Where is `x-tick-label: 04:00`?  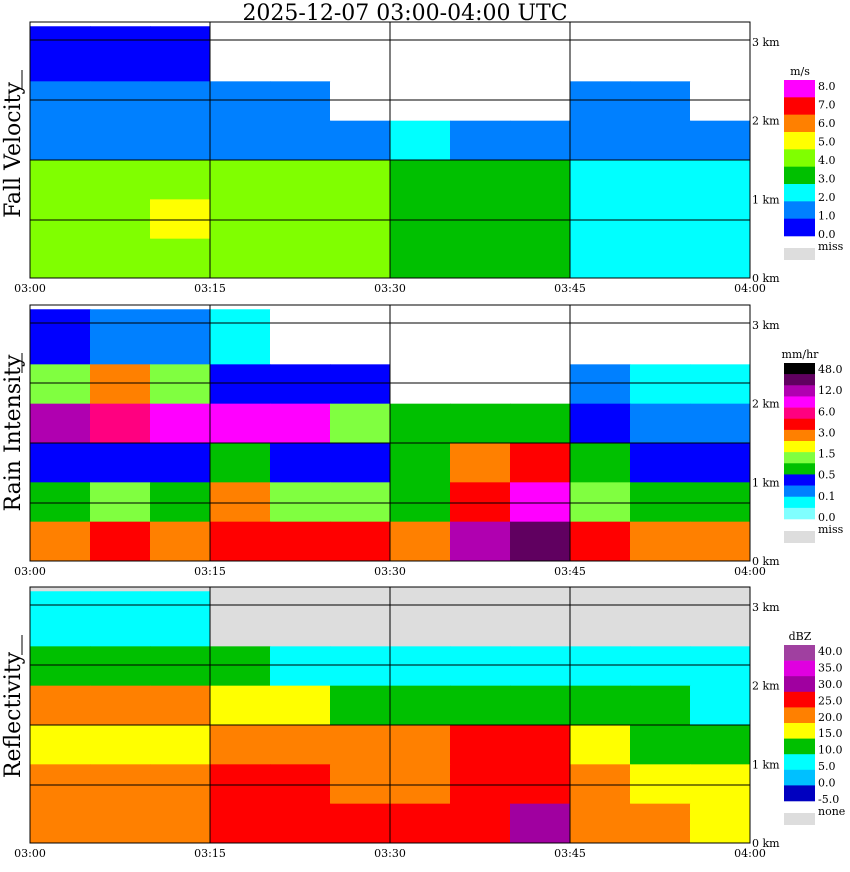 x-tick-label: 04:00 is located at coordinates (750, 571).